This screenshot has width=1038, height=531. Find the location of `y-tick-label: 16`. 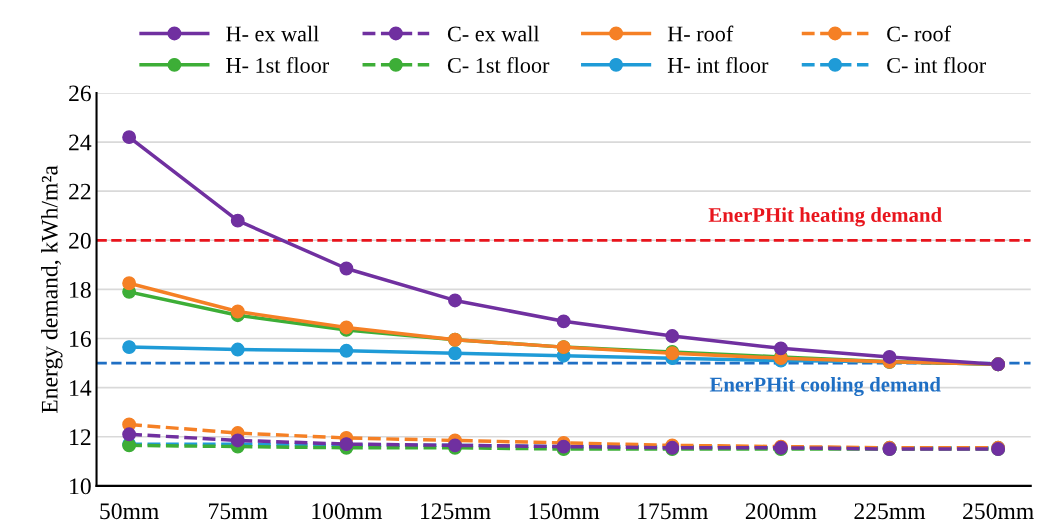

y-tick-label: 16 is located at coordinates (80, 339).